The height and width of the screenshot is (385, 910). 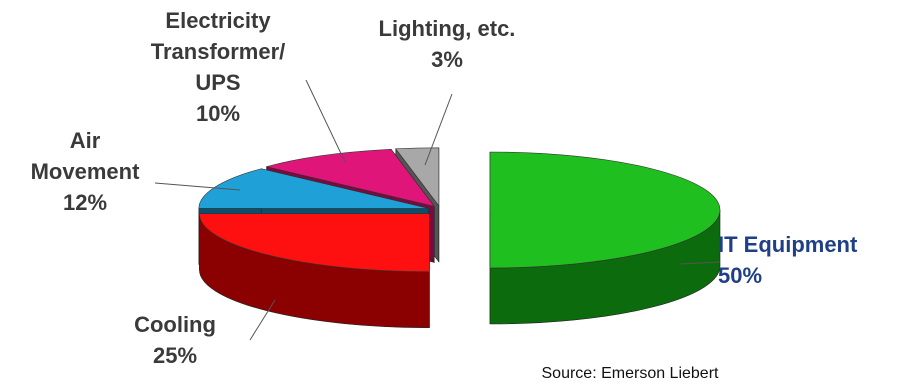 I want to click on slice-label: 25%, so click(x=175, y=355).